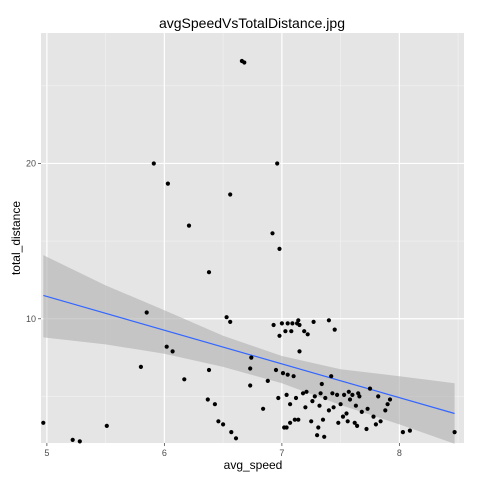 Image resolution: width=480 pixels, height=480 pixels. Describe the element at coordinates (252, 23) in the screenshot. I see `chart-title: avgSpeedVsTotalDistance.jpg` at that location.